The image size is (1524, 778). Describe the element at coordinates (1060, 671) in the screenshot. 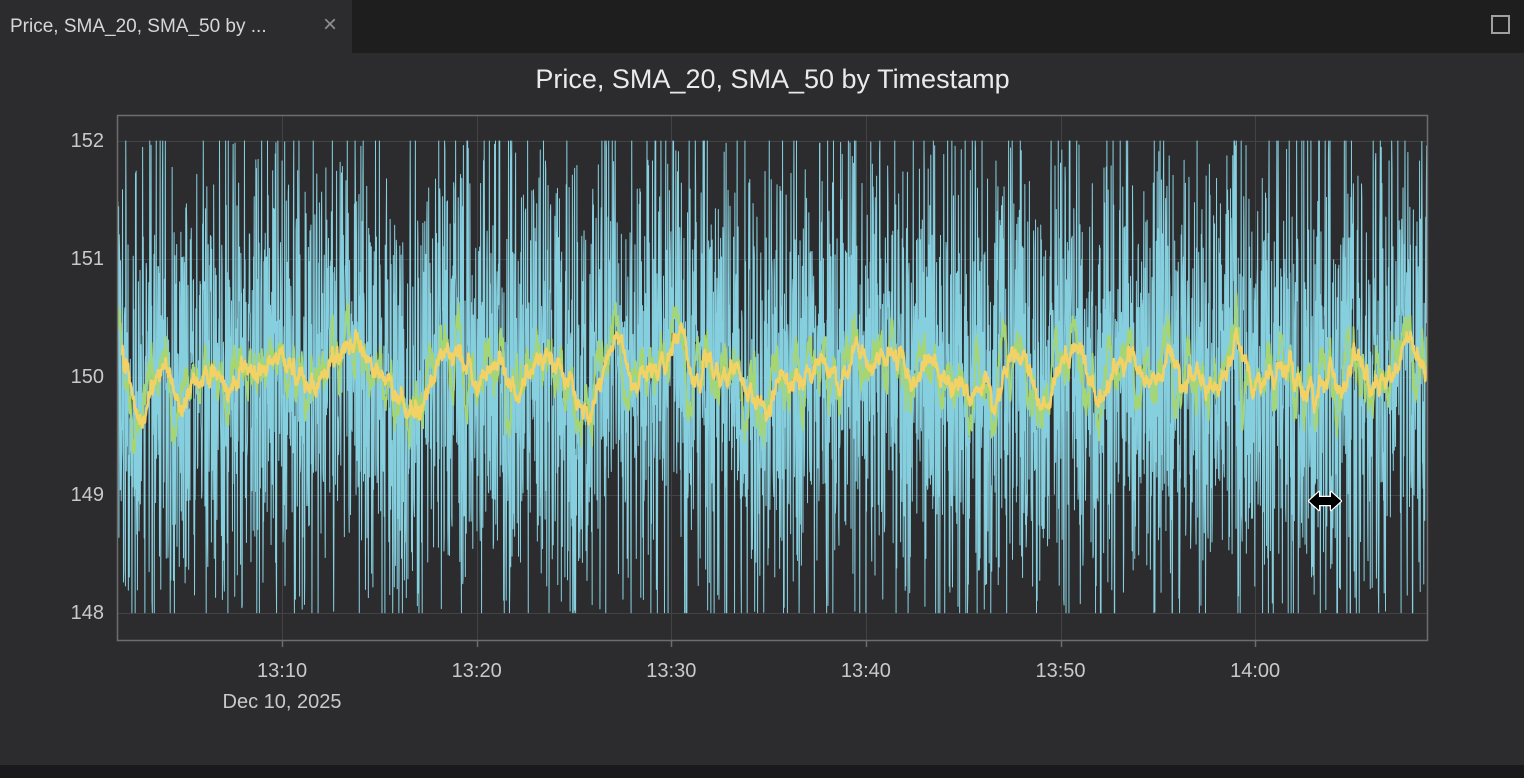

I see `x-tick-label: 13:50` at that location.